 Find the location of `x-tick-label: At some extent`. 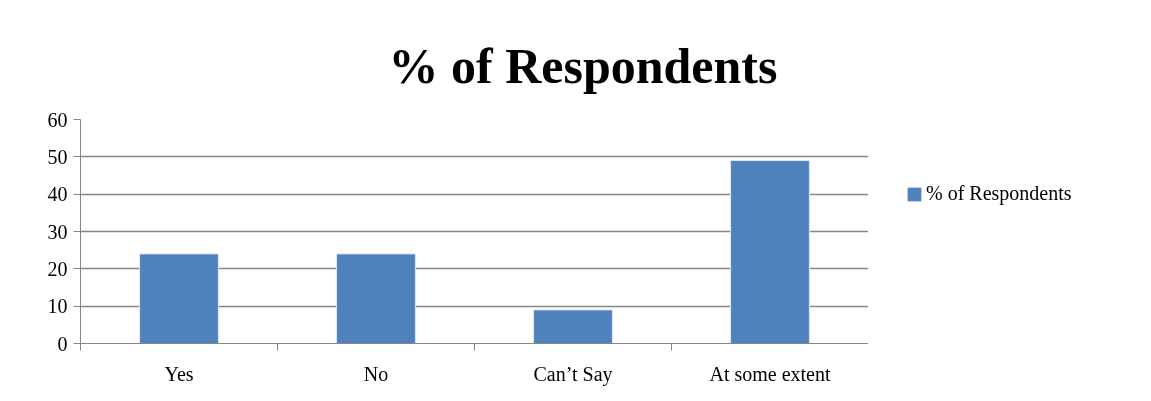

x-tick-label: At some extent is located at coordinates (770, 373).